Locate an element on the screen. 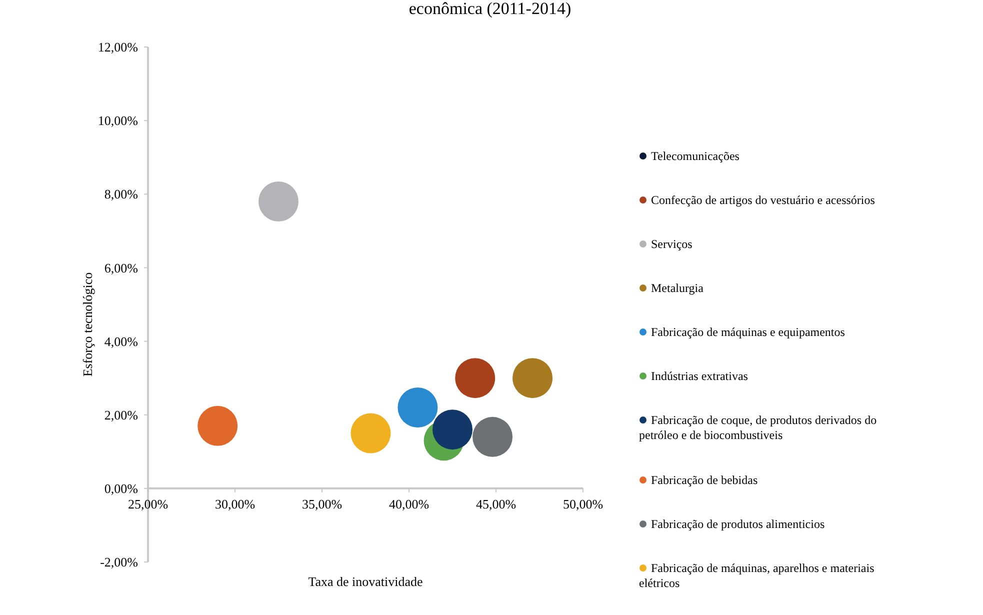  y-tick-label: 4,00% is located at coordinates (121, 341).